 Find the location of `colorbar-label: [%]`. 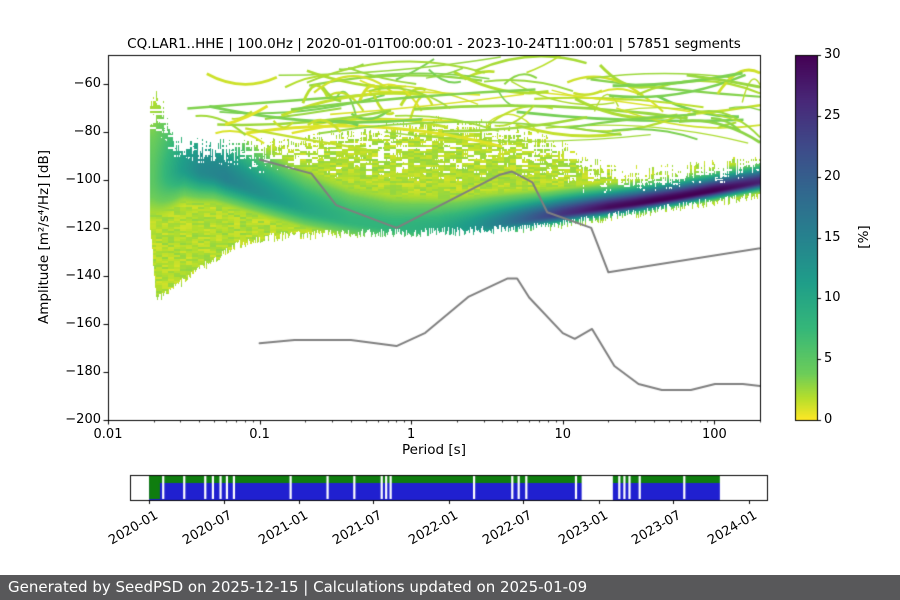

colorbar-label: [%] is located at coordinates (864, 237).